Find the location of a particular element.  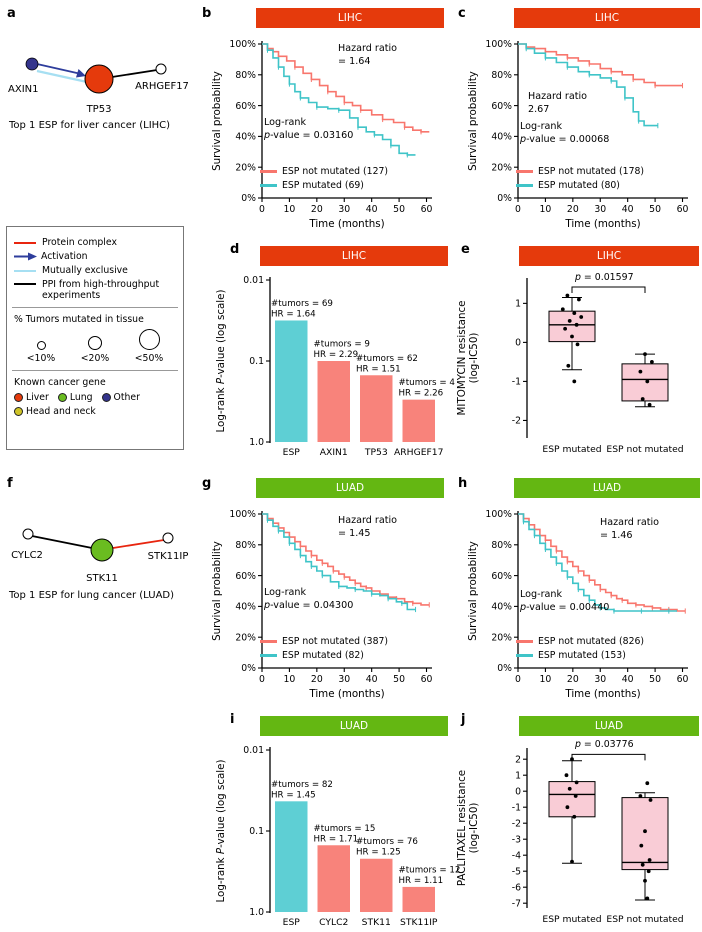

protein-complex-edge is located at coordinates (138, 544).